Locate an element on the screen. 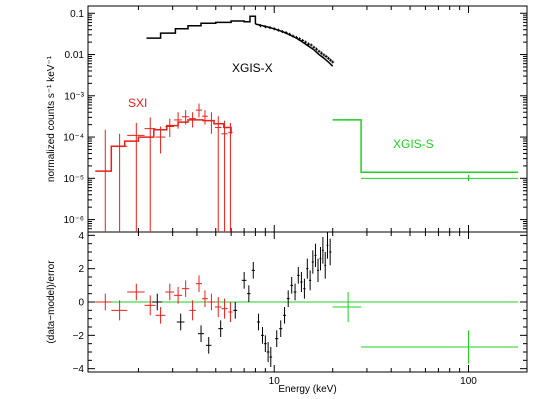 The image size is (537, 399). x-axis-title: Energy (keV) is located at coordinates (307, 389).